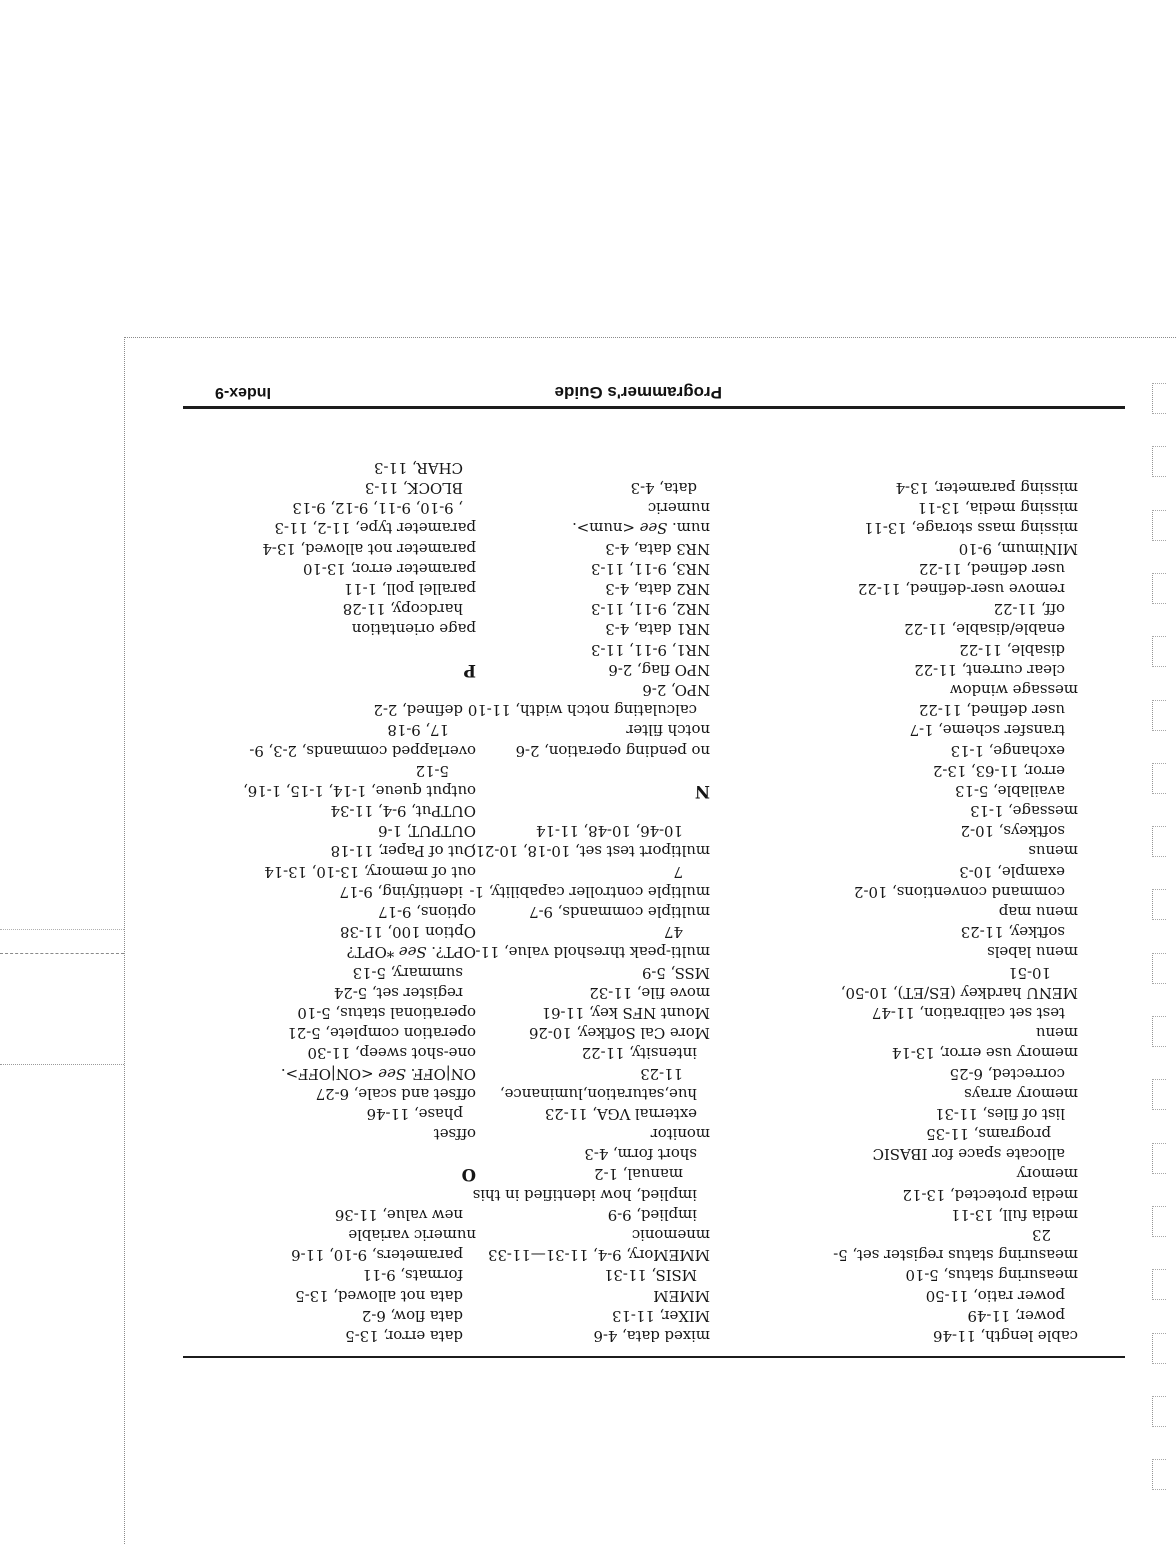 Image resolution: width=1176 pixels, height=1544 pixels. What do you see at coordinates (377, 508) in the screenshot?
I see `index-entry: , 9-10, 9-11, 9-12, 9-13` at bounding box center [377, 508].